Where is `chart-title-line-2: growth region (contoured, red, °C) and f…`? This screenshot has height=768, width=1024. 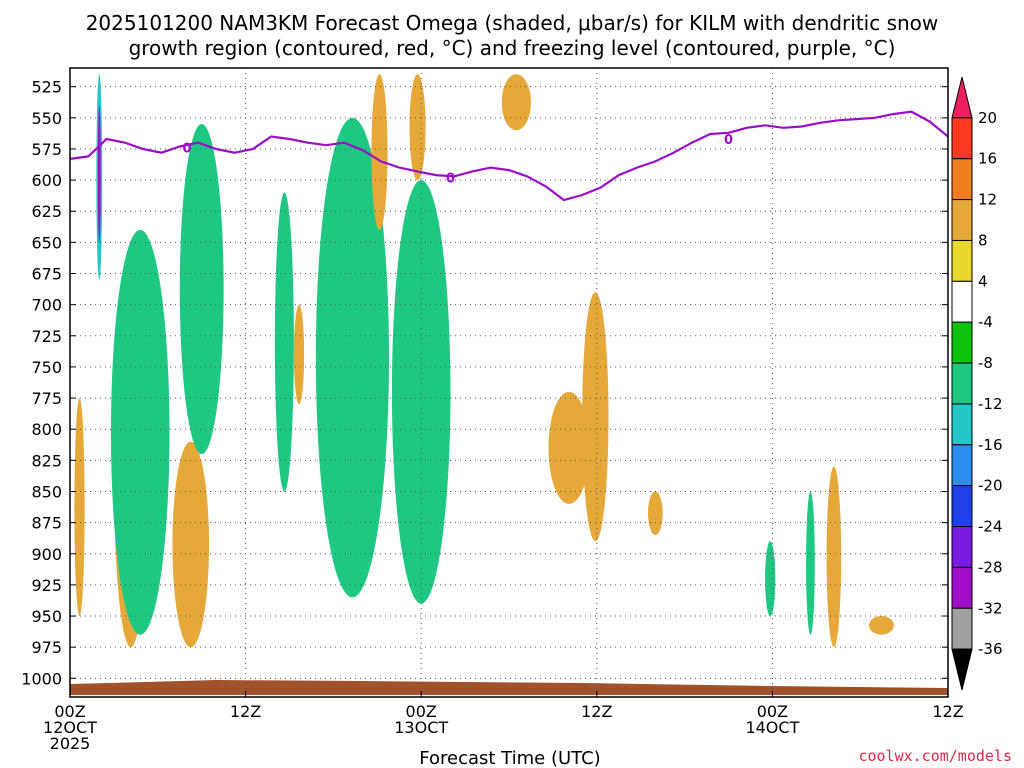
chart-title-line-2: growth region (contoured, red, °C) and f… is located at coordinates (512, 48).